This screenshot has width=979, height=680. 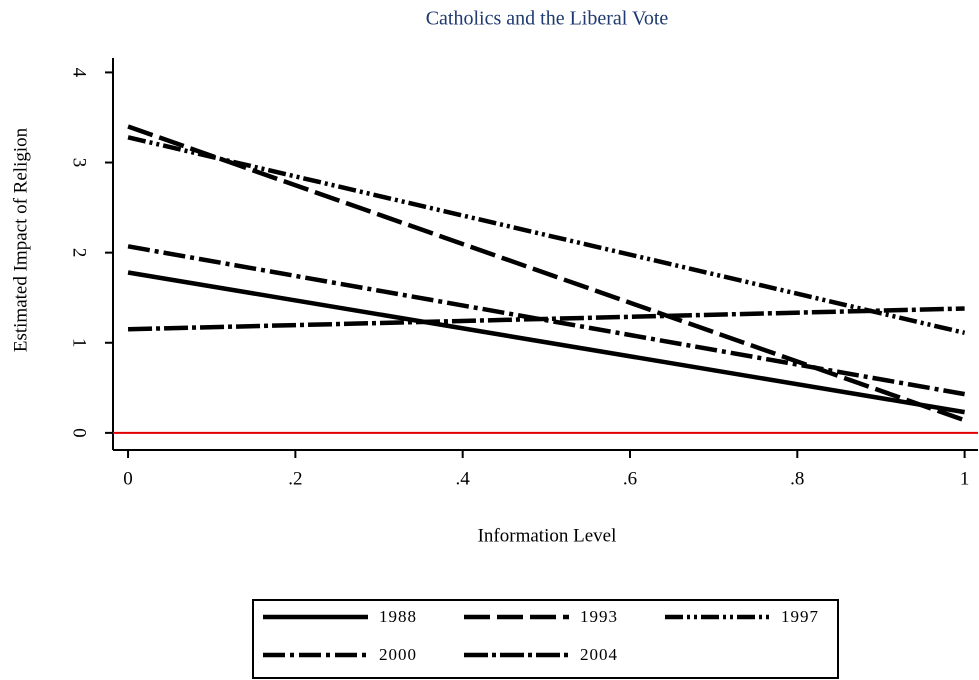 What do you see at coordinates (800, 616) in the screenshot?
I see `legend-label: 1997` at bounding box center [800, 616].